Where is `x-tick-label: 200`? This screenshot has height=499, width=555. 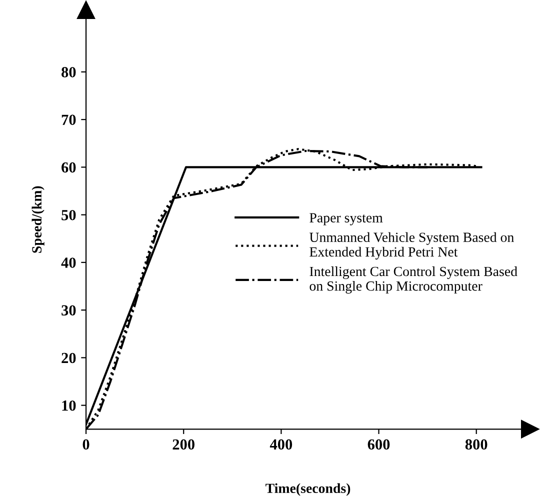 x-tick-label: 200 is located at coordinates (183, 444).